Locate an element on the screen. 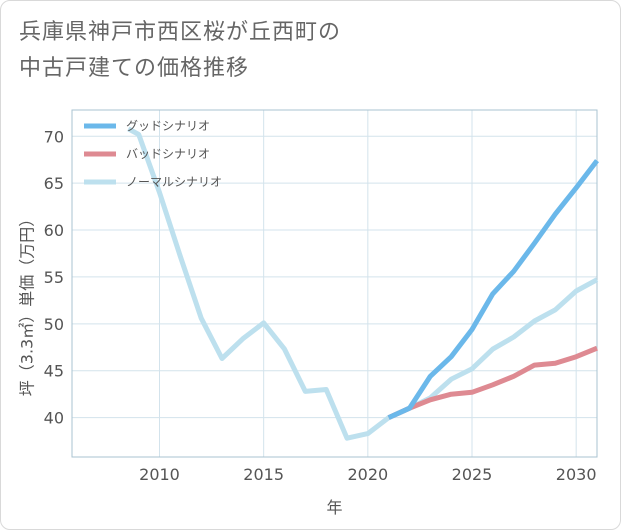 The height and width of the screenshot is (530, 621). y-axis-ticks: 40 45 50 55 60 65 70 is located at coordinates (54, 277).